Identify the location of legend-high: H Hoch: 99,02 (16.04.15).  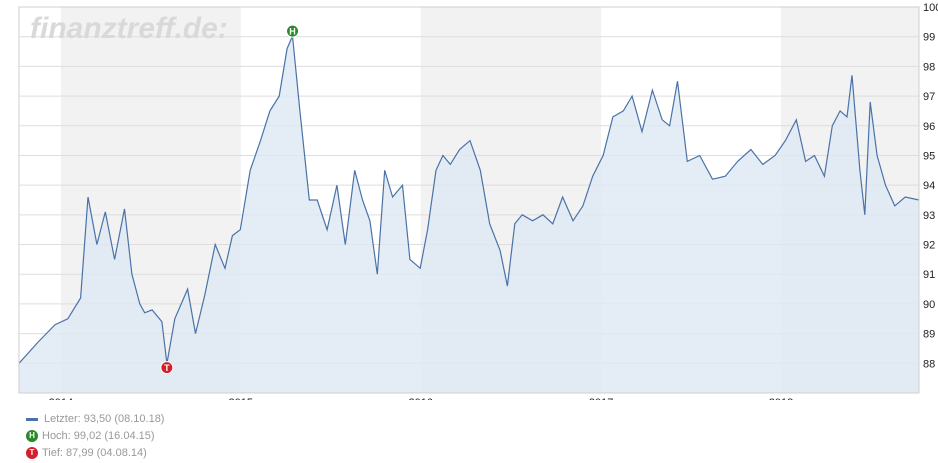
(90, 436).